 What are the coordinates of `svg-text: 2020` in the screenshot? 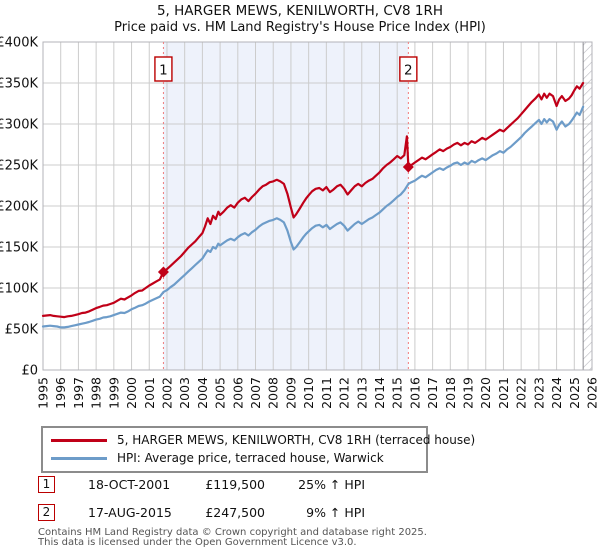 It's located at (485, 393).